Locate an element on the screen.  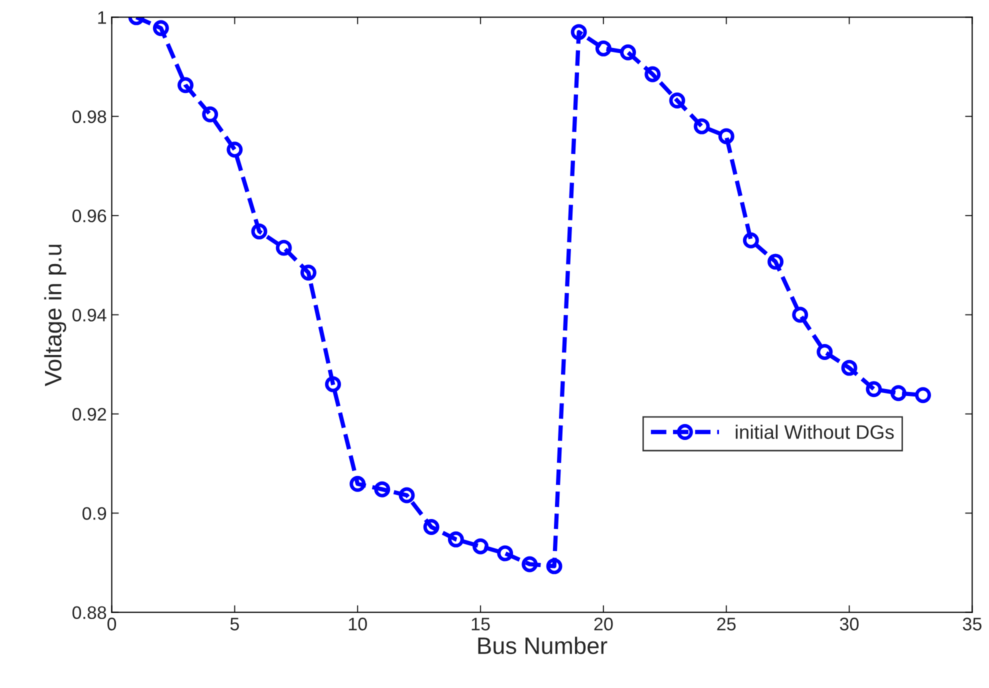
x-tick-label: 35 is located at coordinates (972, 624).